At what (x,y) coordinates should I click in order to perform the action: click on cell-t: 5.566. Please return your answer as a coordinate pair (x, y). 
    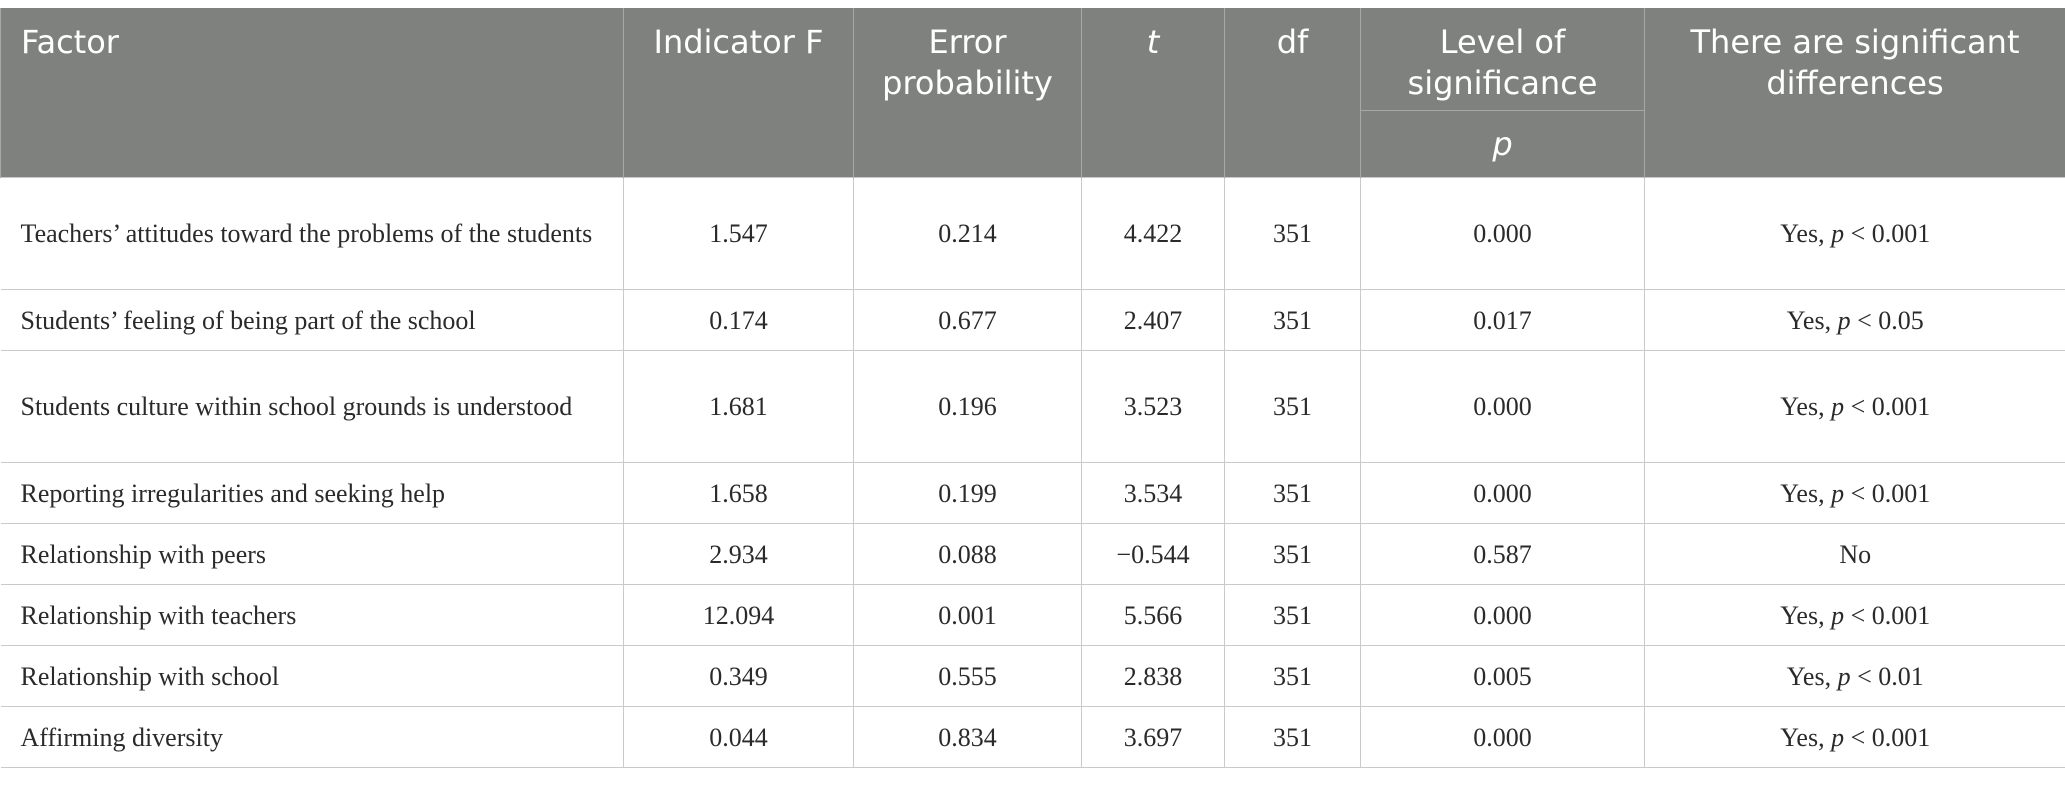
    Looking at the image, I should click on (1153, 615).